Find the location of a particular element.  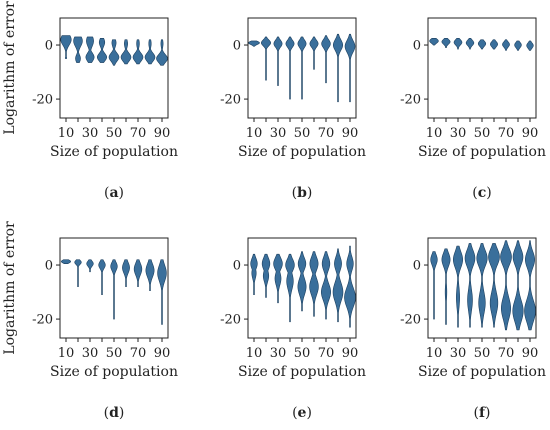

panel-caption: (e) is located at coordinates (302, 413).